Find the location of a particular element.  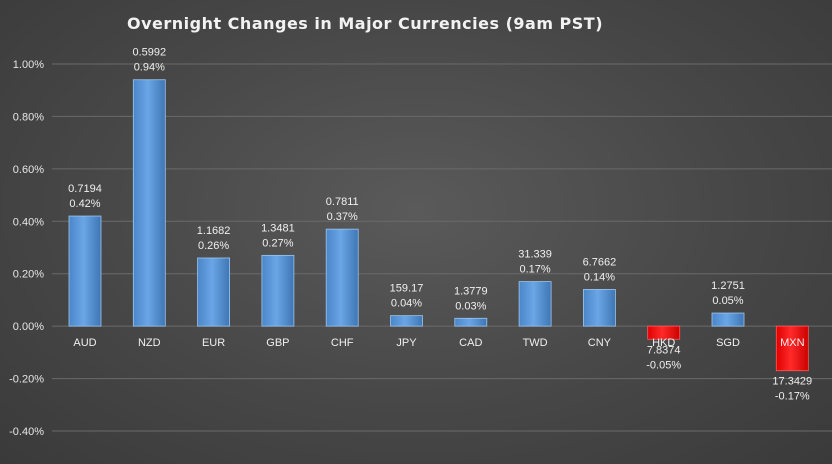

category-label: HKD is located at coordinates (663, 343).